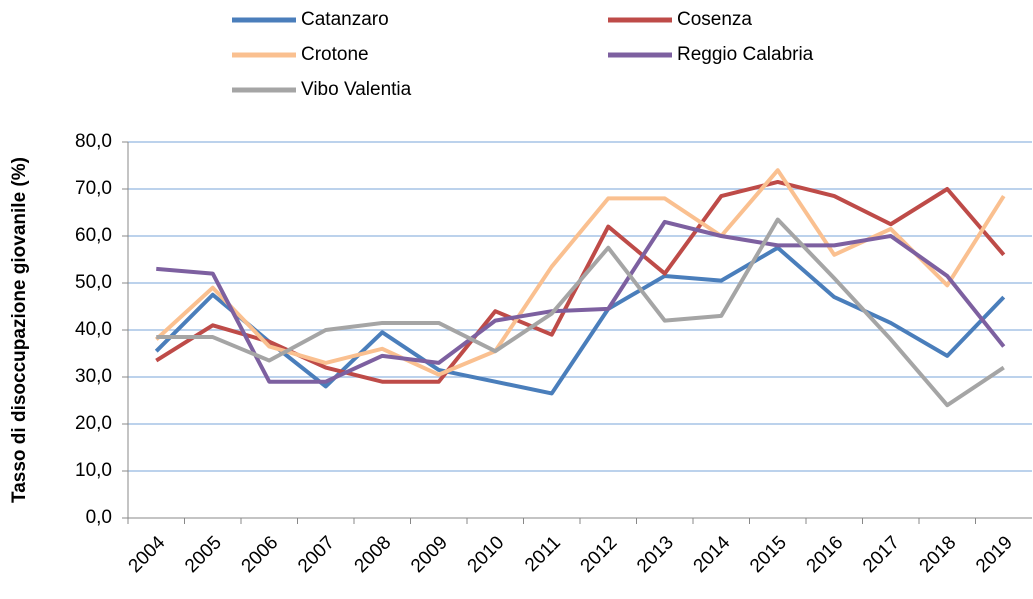  I want to click on legend-label: Reggio Calabria, so click(745, 54).